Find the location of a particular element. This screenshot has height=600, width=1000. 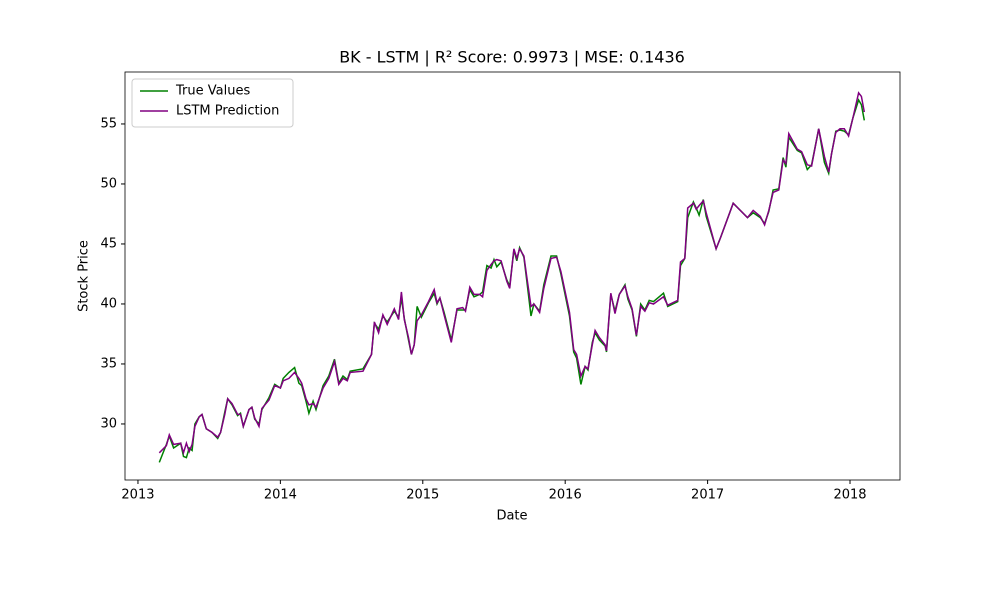

y-tick-label: 50 is located at coordinates (108, 183).